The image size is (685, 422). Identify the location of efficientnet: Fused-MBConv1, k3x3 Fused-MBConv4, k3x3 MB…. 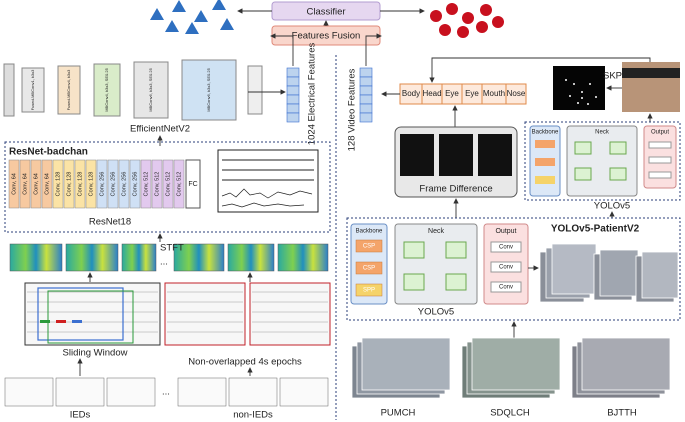
(133, 90).